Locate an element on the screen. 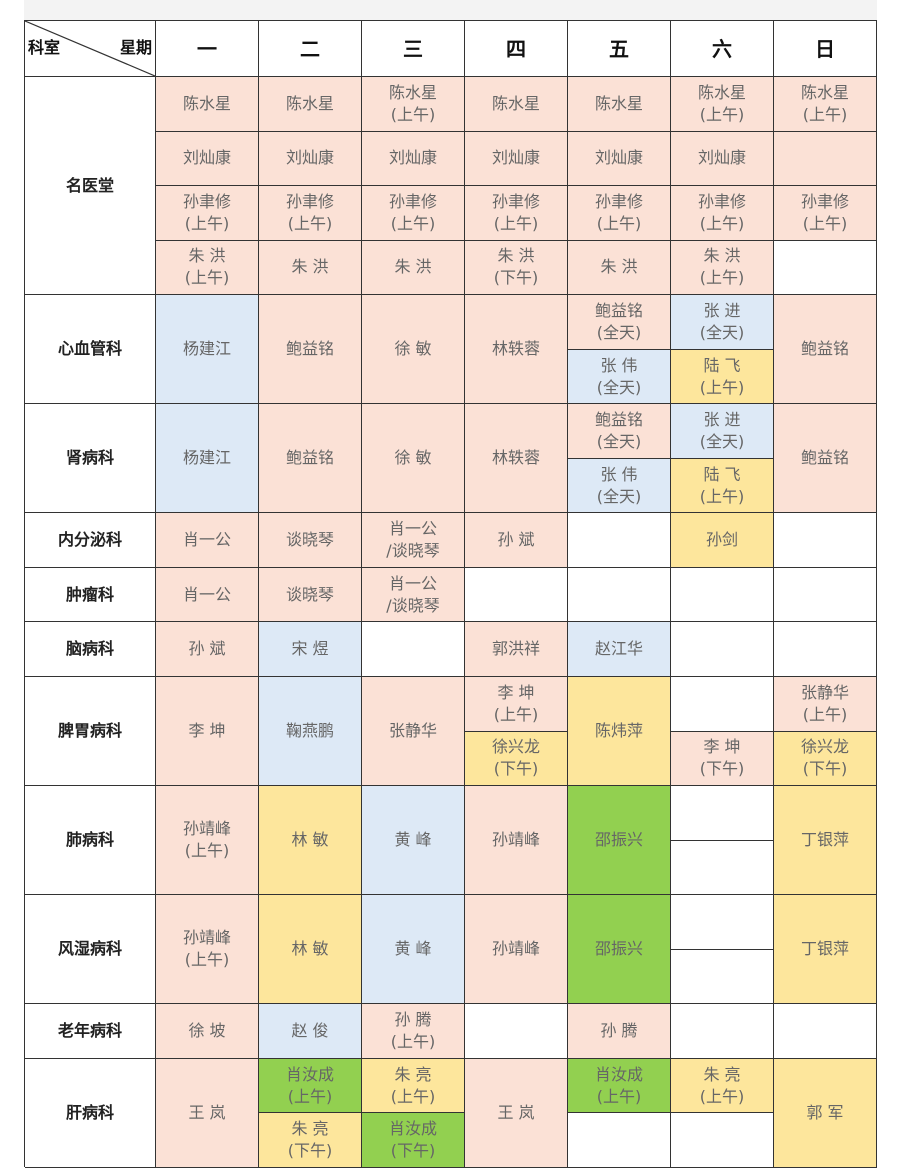 The height and width of the screenshot is (1168, 900). doctor-name: 张 伟 is located at coordinates (619, 365).